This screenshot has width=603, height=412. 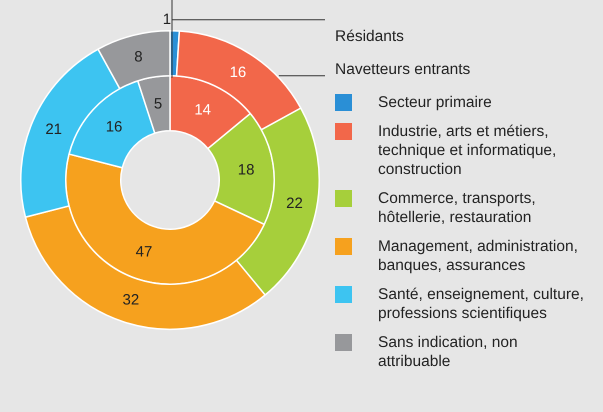 I want to click on data-label: 14, so click(x=203, y=110).